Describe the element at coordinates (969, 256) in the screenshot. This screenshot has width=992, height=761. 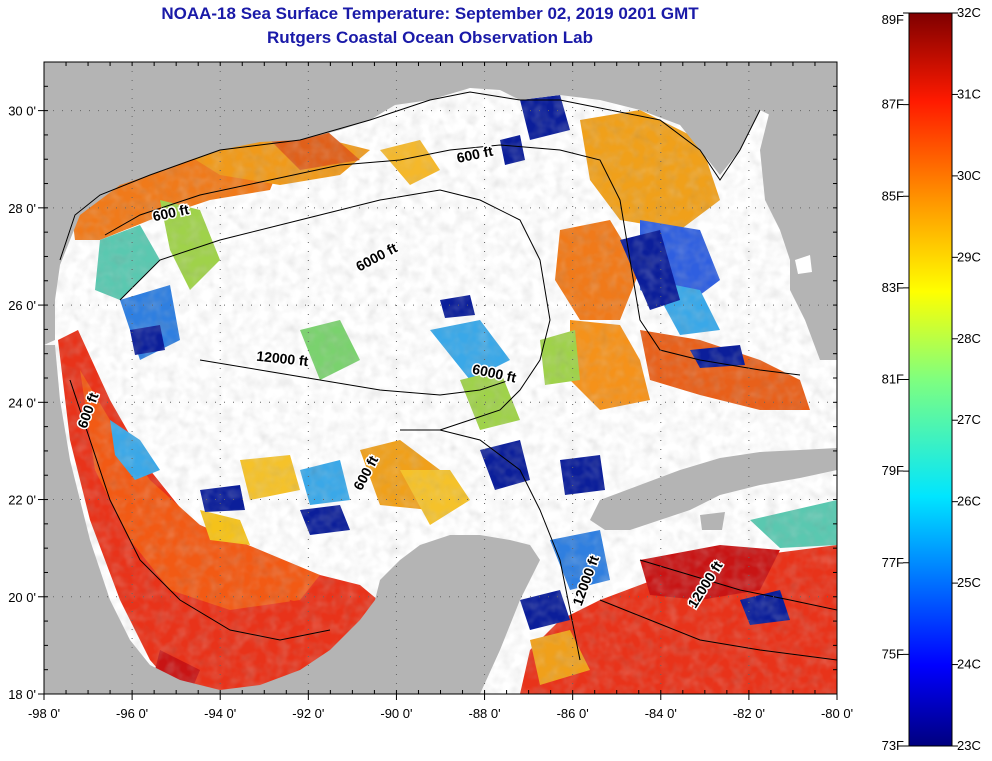
I see `celsius-label: 29C` at that location.